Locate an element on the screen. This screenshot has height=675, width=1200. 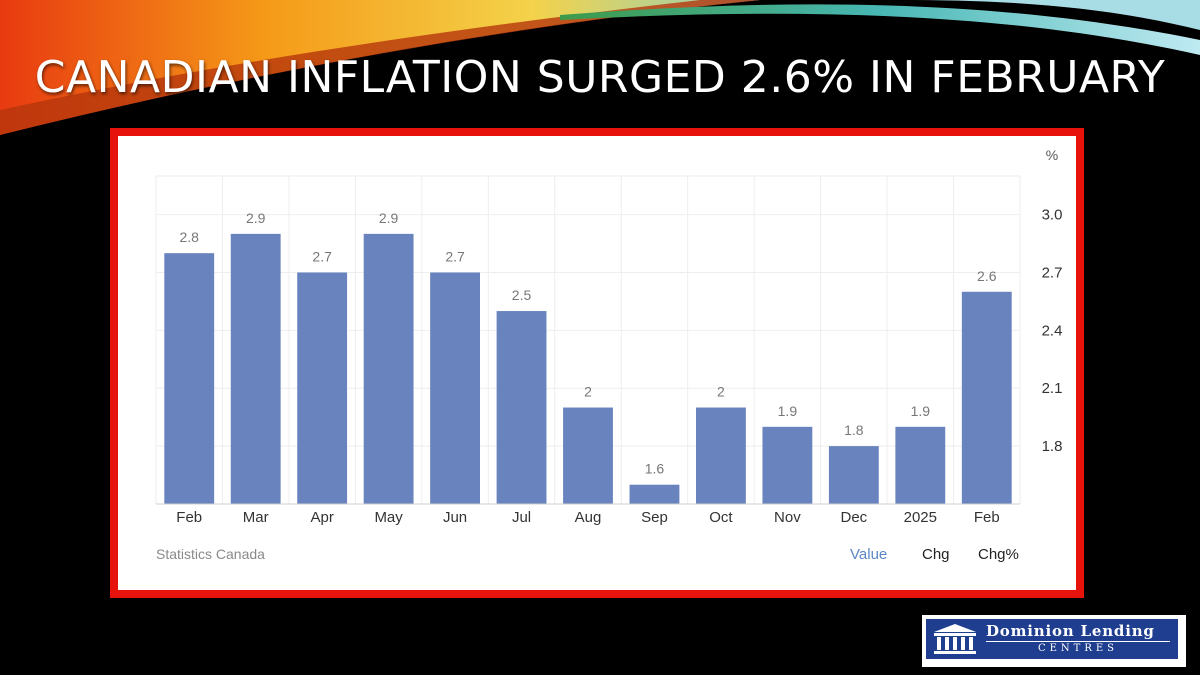
columns-building-icon is located at coordinates (955, 639).